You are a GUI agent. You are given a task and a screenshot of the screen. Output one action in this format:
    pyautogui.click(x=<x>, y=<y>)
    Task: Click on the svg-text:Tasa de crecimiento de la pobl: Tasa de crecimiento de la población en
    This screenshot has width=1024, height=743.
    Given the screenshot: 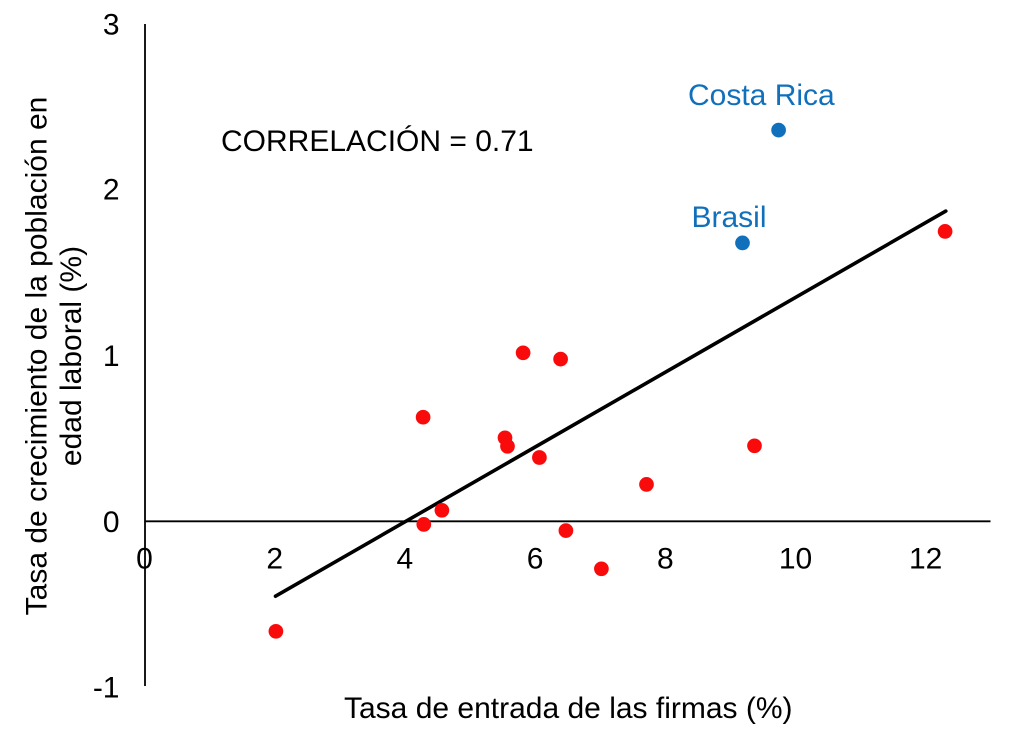 What is the action you would take?
    pyautogui.click(x=37, y=356)
    